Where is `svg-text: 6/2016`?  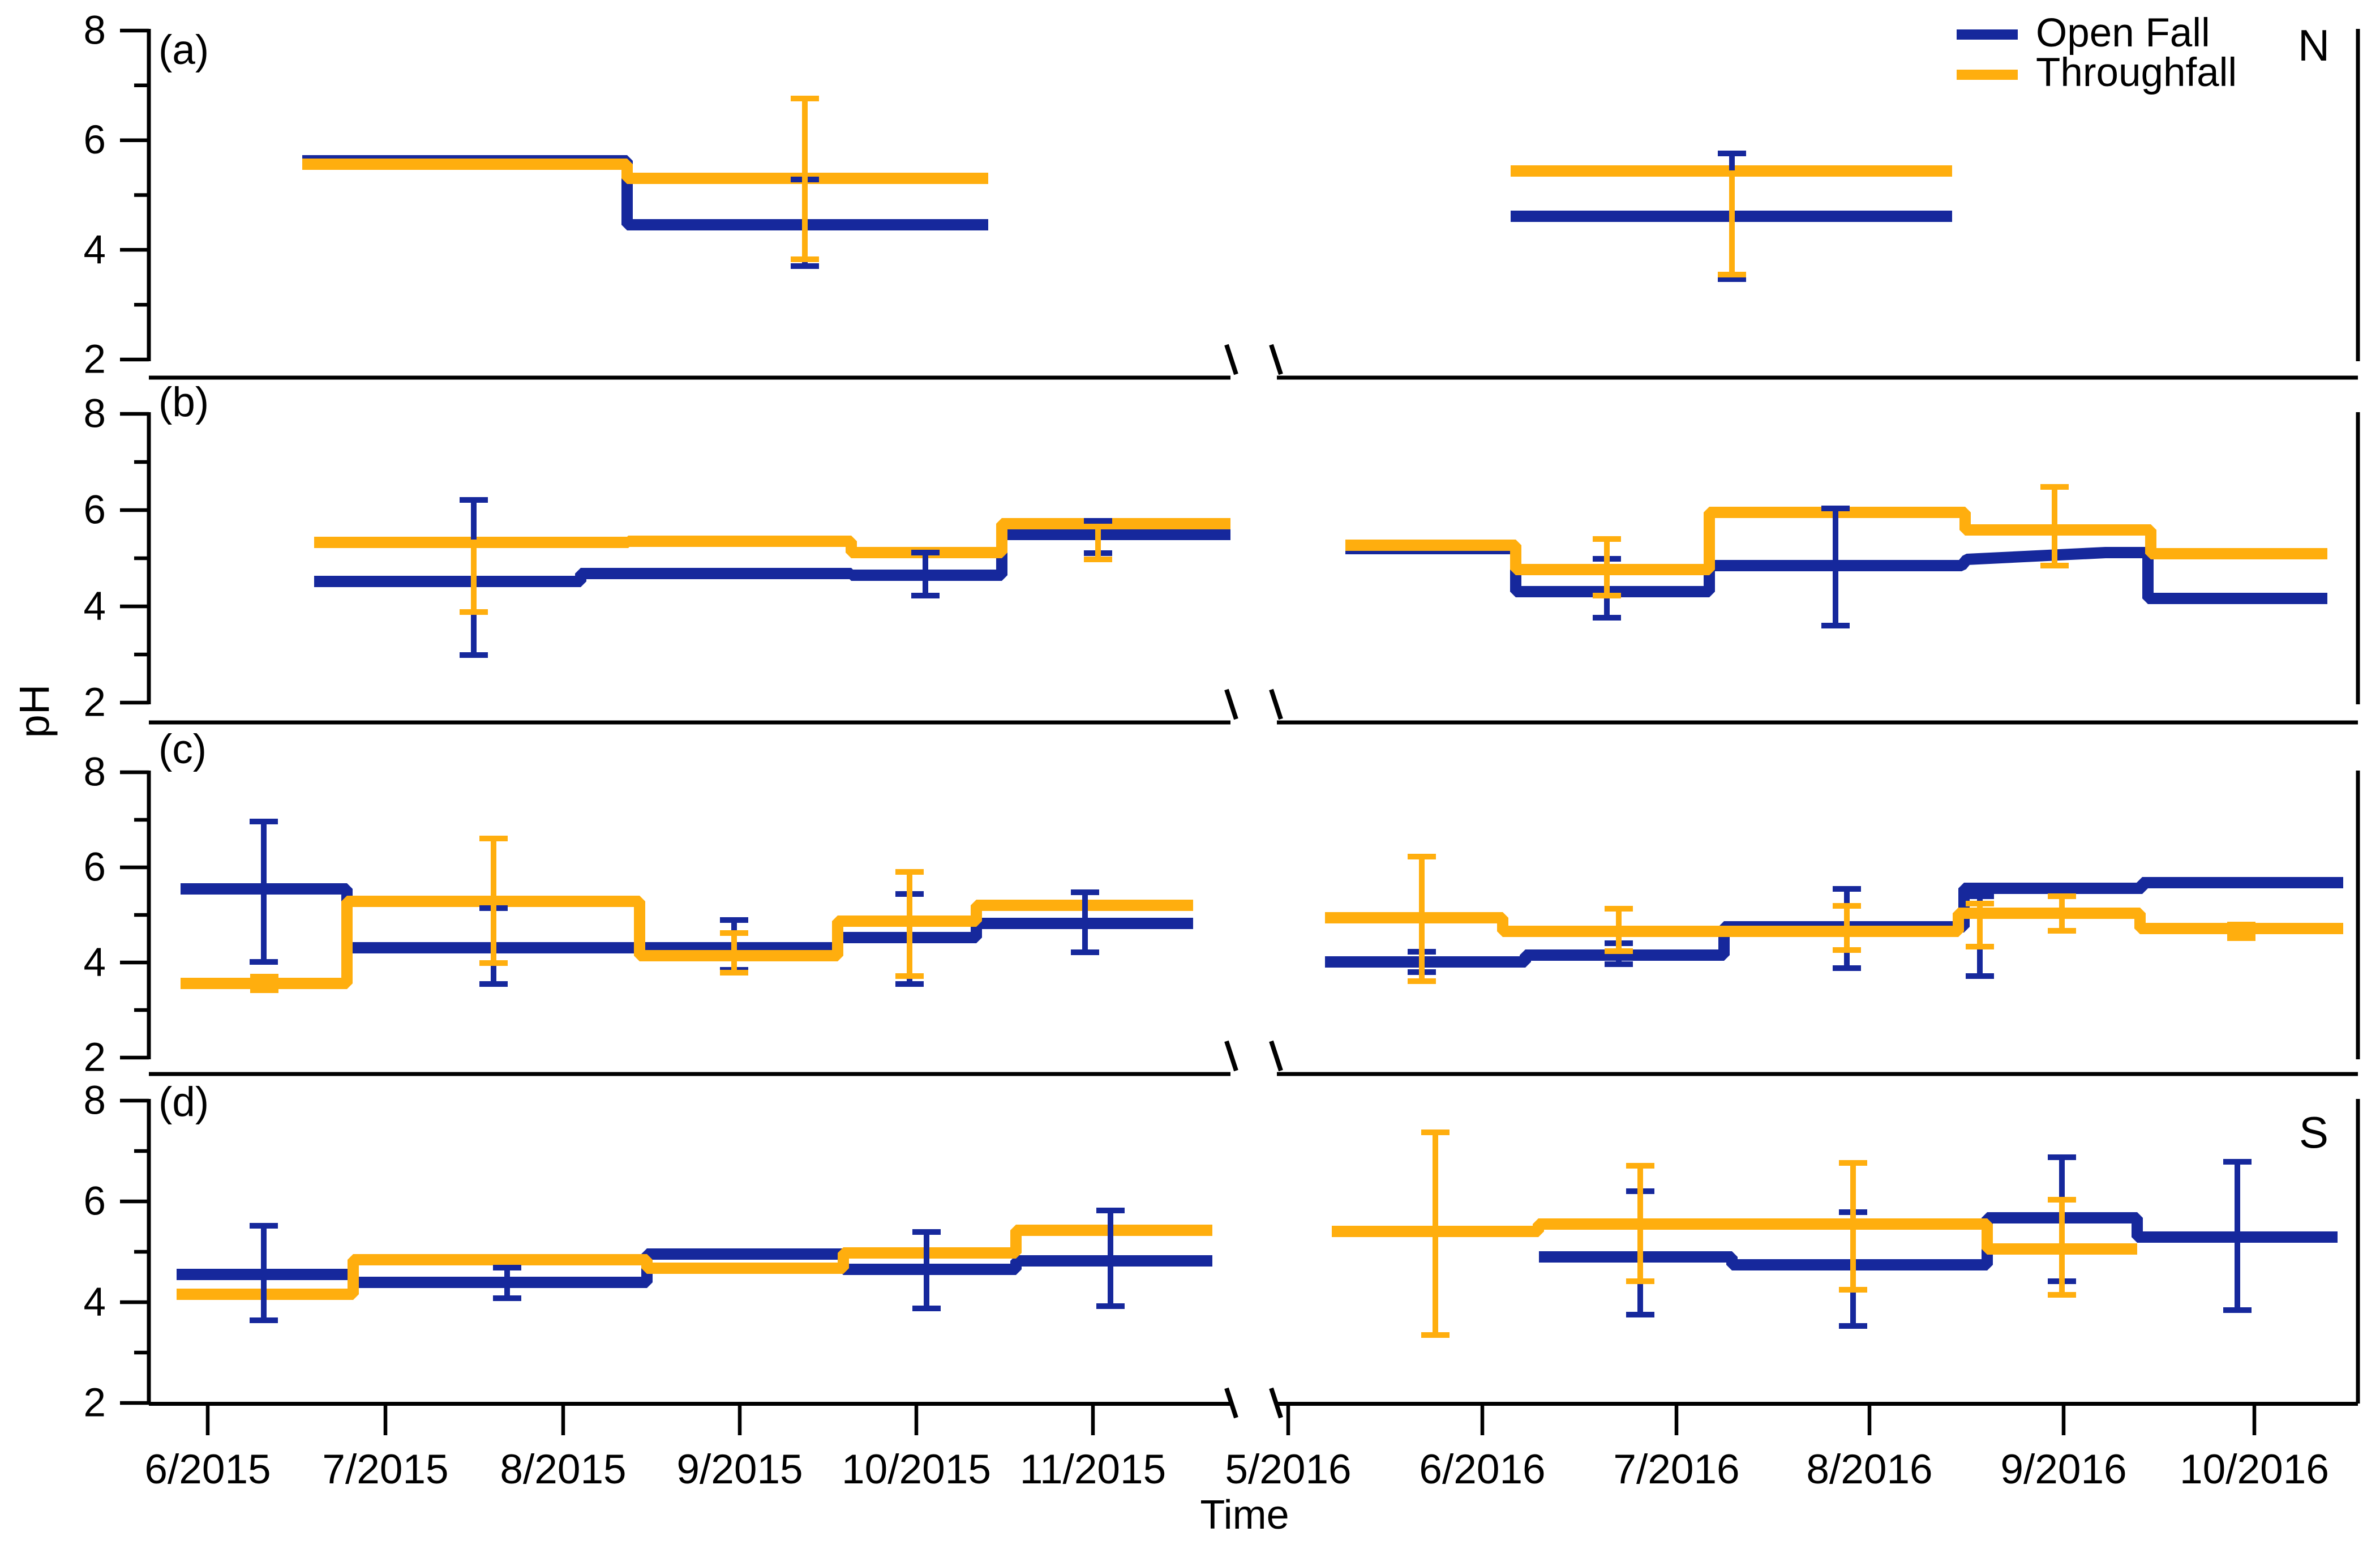 svg-text: 6/2016 is located at coordinates (1482, 1469).